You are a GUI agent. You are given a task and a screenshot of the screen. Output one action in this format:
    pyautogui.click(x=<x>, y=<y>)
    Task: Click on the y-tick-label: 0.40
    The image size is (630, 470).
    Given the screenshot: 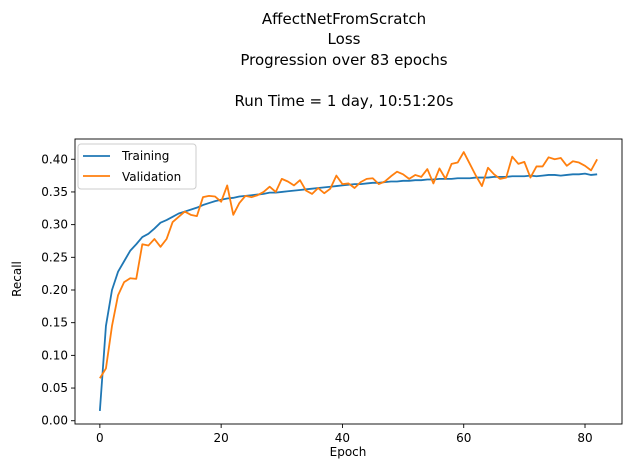 What is the action you would take?
    pyautogui.click(x=54, y=159)
    